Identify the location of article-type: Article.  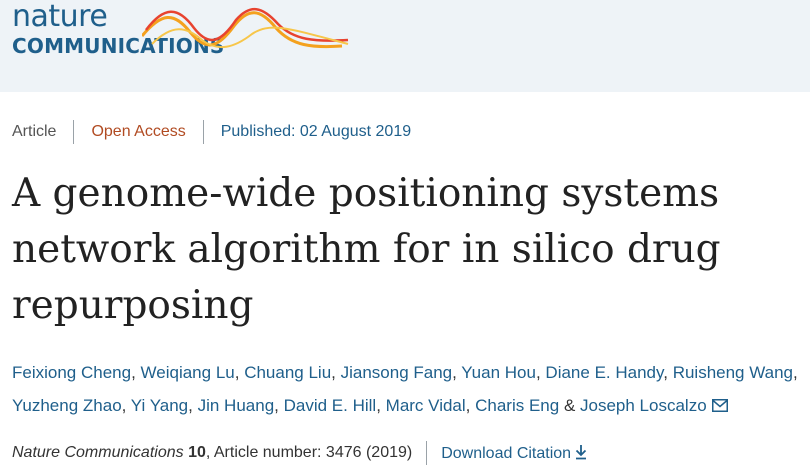
(34, 131).